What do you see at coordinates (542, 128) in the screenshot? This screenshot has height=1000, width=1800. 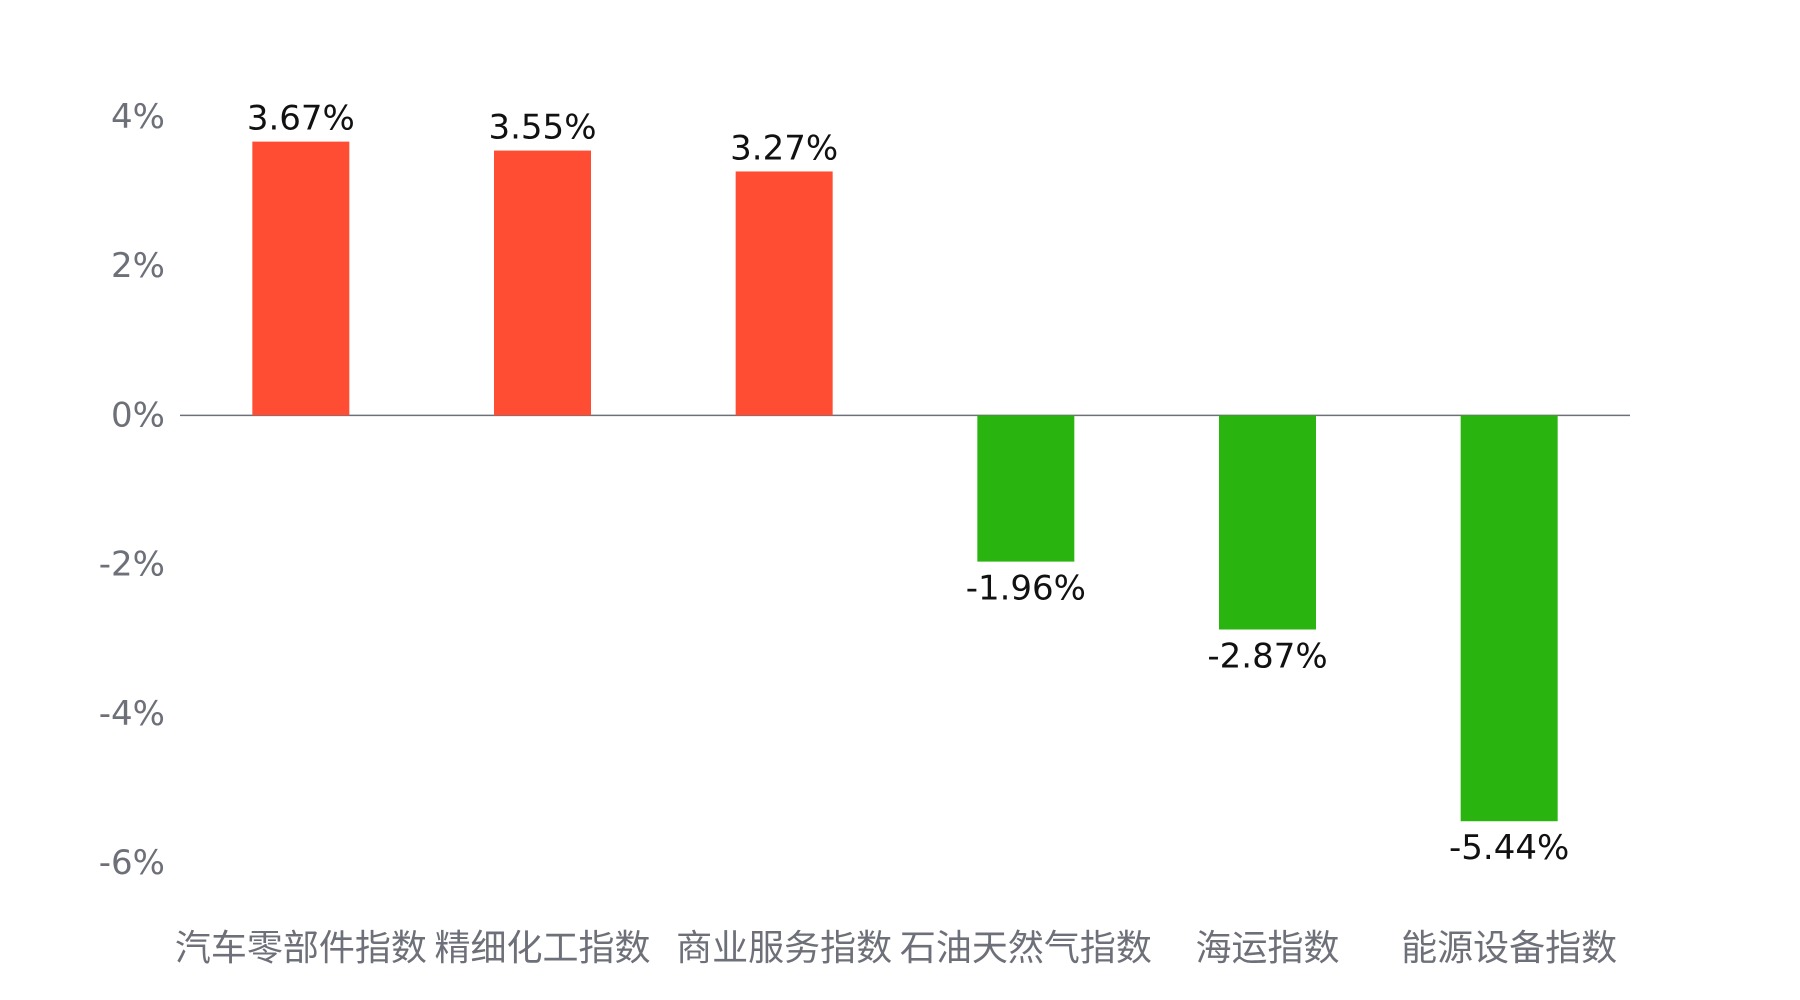 I see `bar-value-label: 3.55%` at bounding box center [542, 128].